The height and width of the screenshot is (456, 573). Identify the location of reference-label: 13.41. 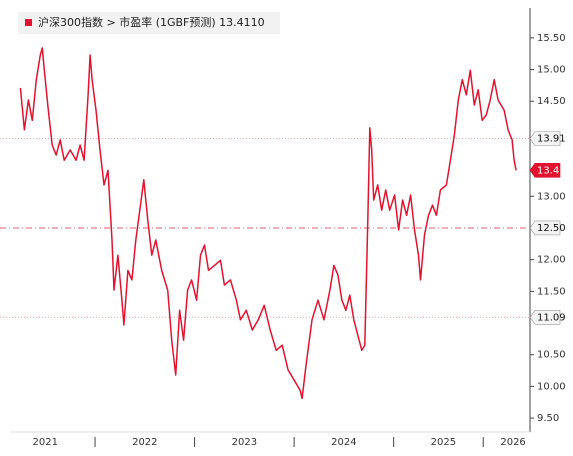
(551, 170).